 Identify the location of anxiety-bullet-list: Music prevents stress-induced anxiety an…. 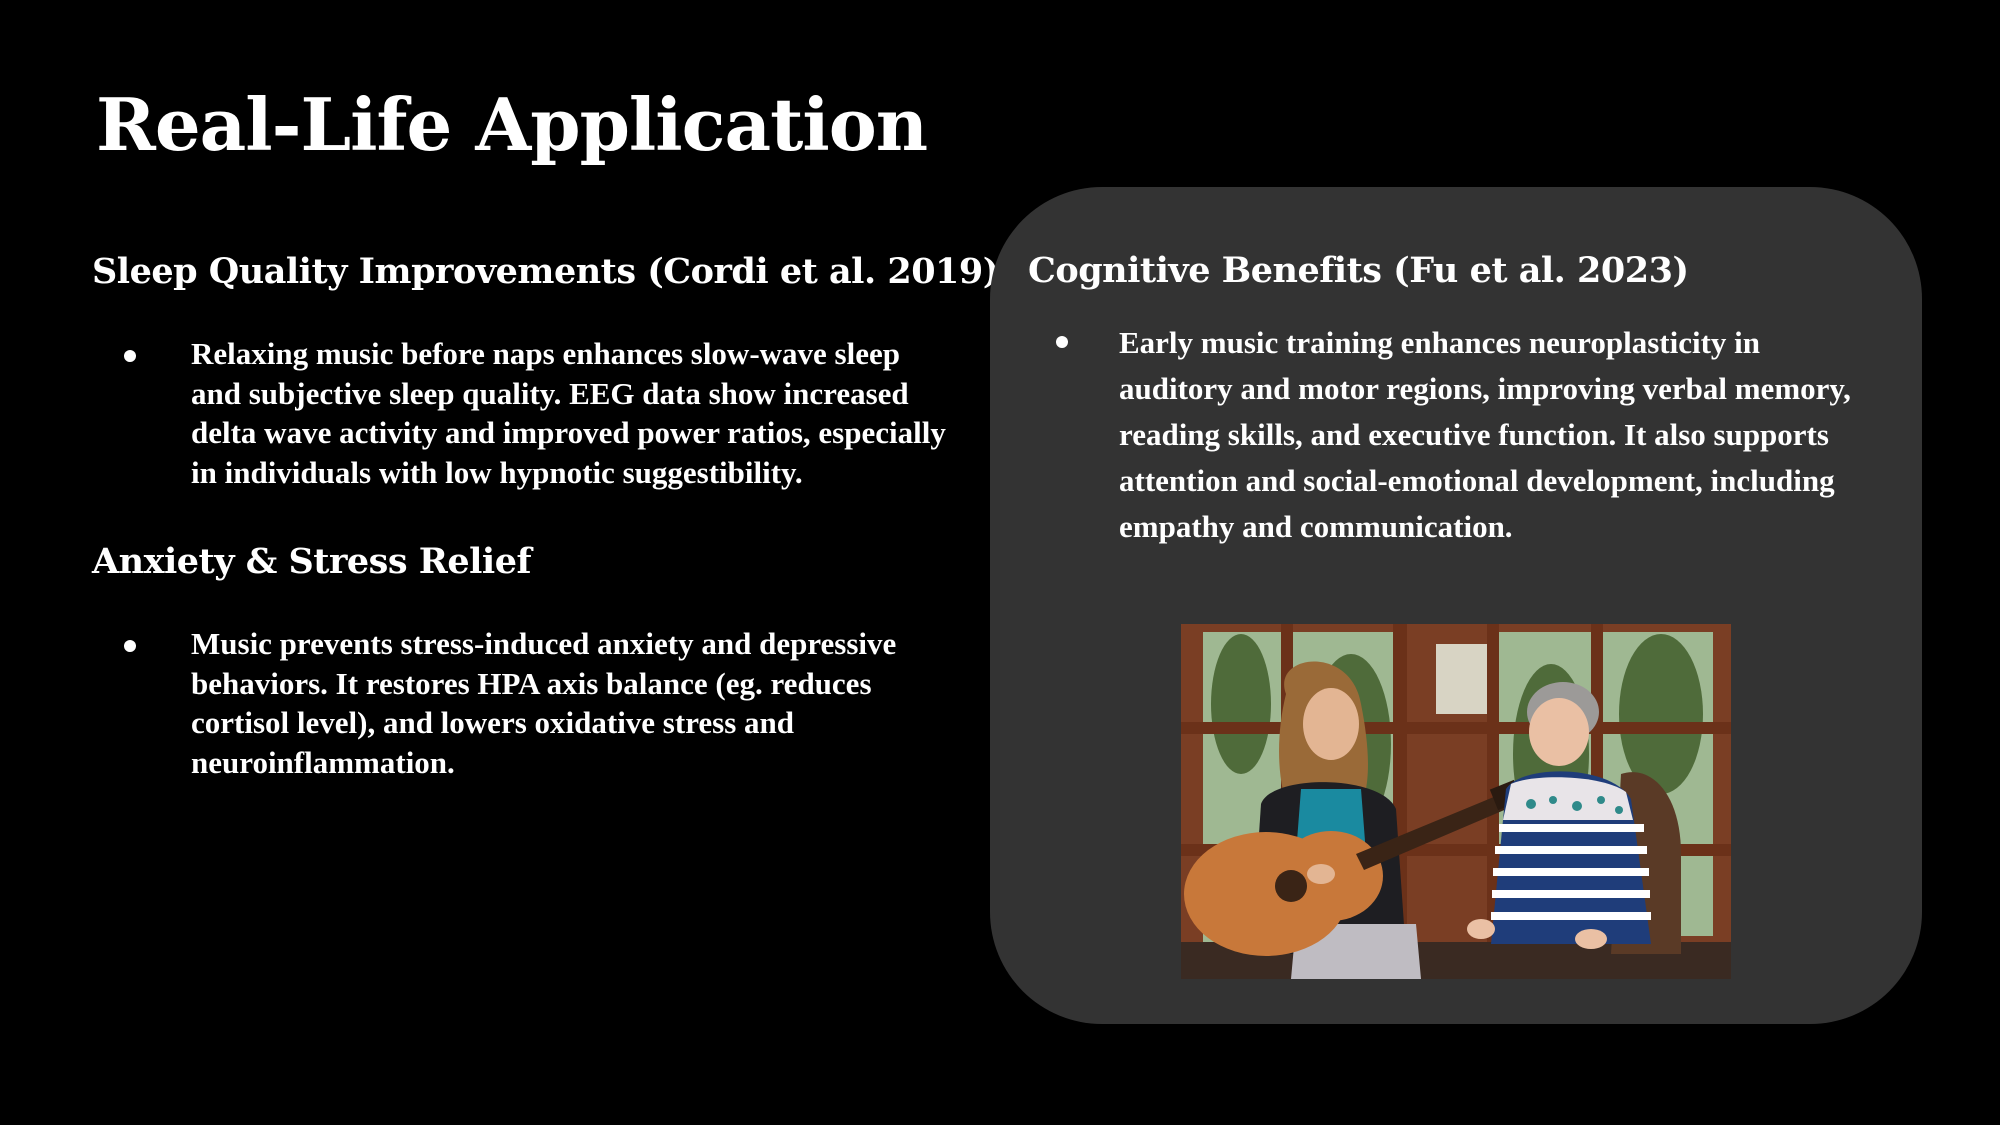
(522, 703).